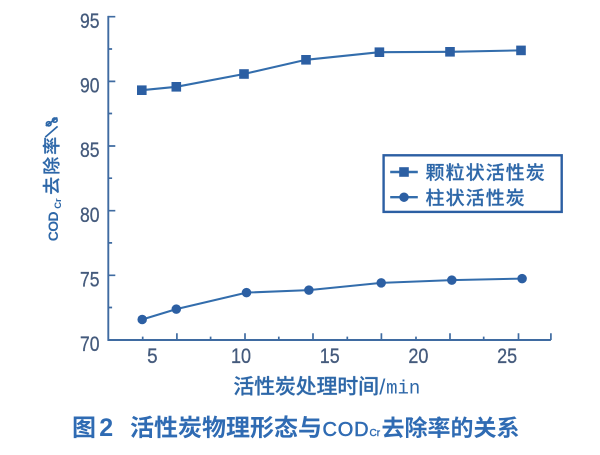 The image size is (600, 455). Describe the element at coordinates (90, 21) in the screenshot. I see `svg-text: 95` at that location.